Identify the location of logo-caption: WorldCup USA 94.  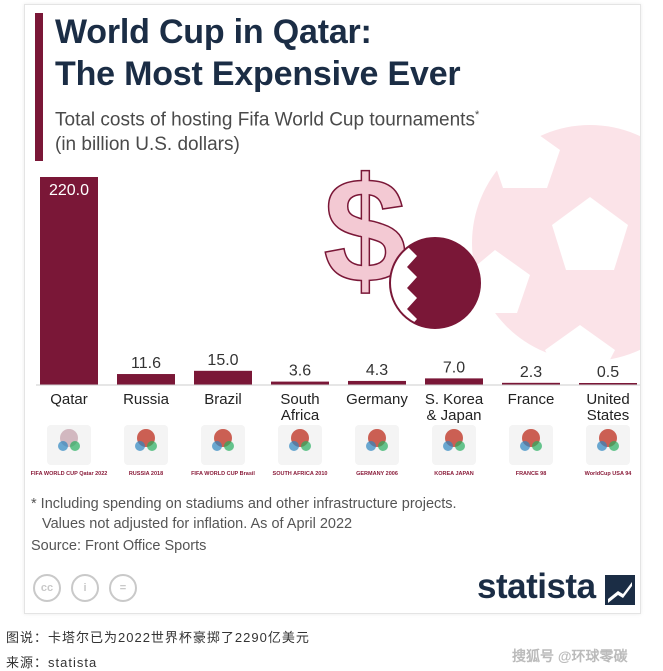
(609, 474).